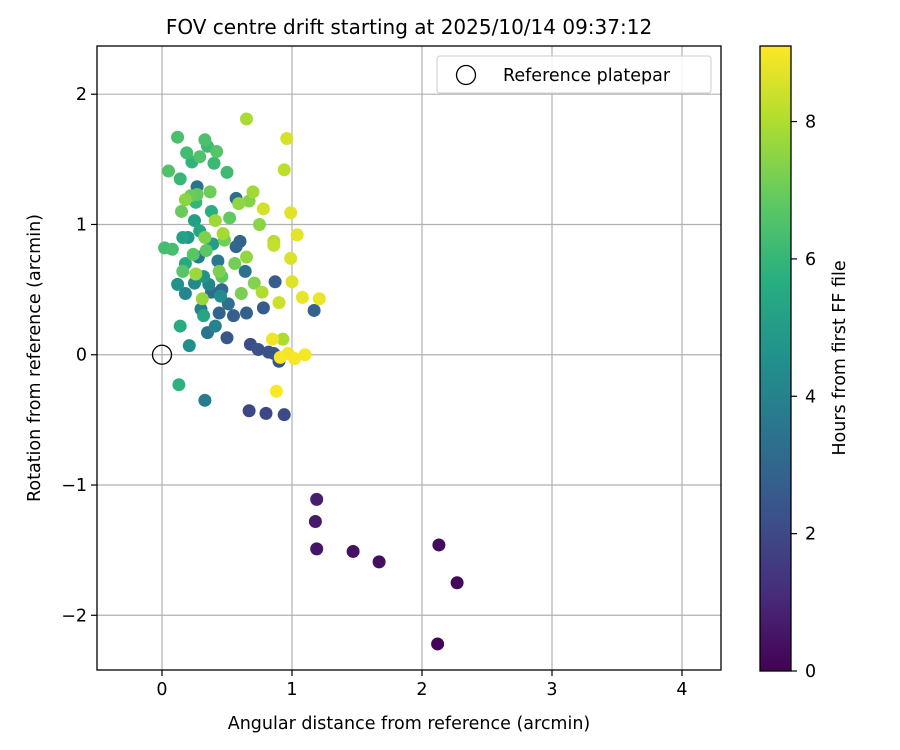 The image size is (900, 750). Describe the element at coordinates (803, 397) in the screenshot. I see `colorbar-ticks: 0 2 4 6 8` at that location.